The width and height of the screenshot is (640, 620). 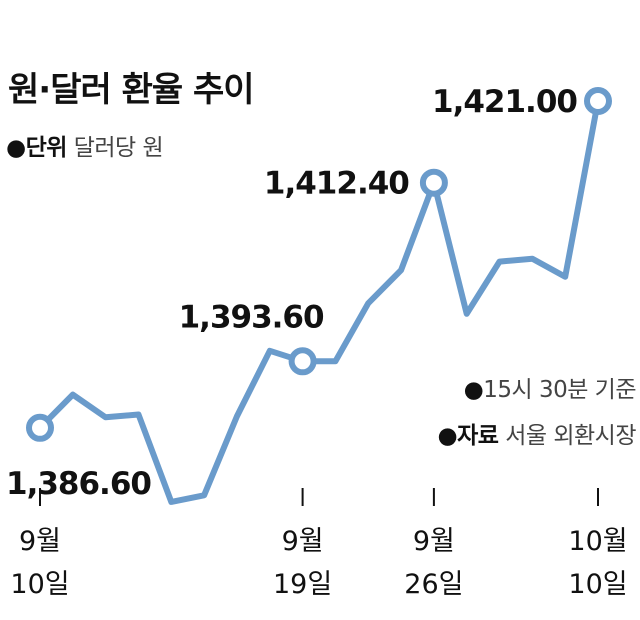 What do you see at coordinates (336, 184) in the screenshot?
I see `data-label: 1,412.40` at bounding box center [336, 184].